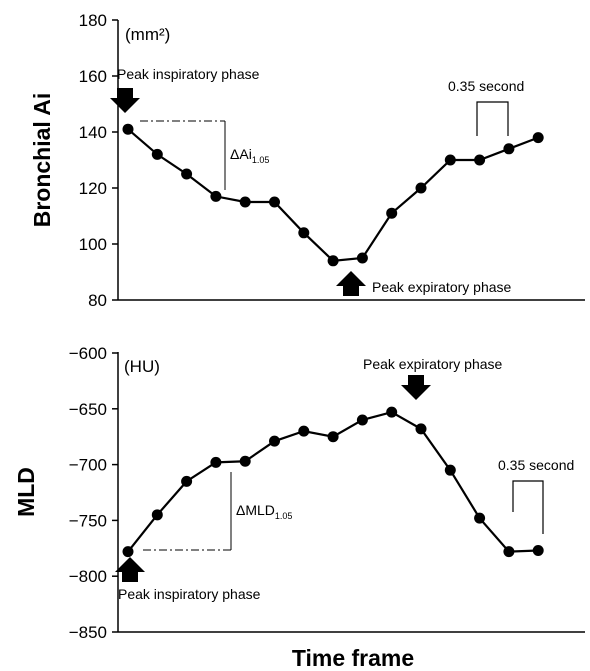  What do you see at coordinates (93, 132) in the screenshot?
I see `top-y-tick-label: 140` at bounding box center [93, 132].